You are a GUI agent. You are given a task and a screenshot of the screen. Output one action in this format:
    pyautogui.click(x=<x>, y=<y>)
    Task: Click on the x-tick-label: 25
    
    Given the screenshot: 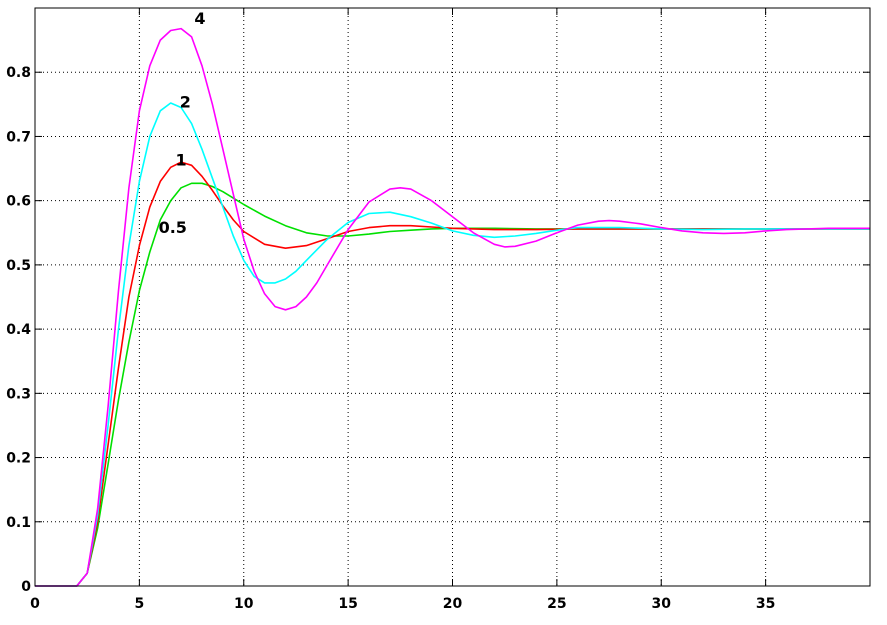 What is the action you would take?
    pyautogui.click(x=556, y=604)
    